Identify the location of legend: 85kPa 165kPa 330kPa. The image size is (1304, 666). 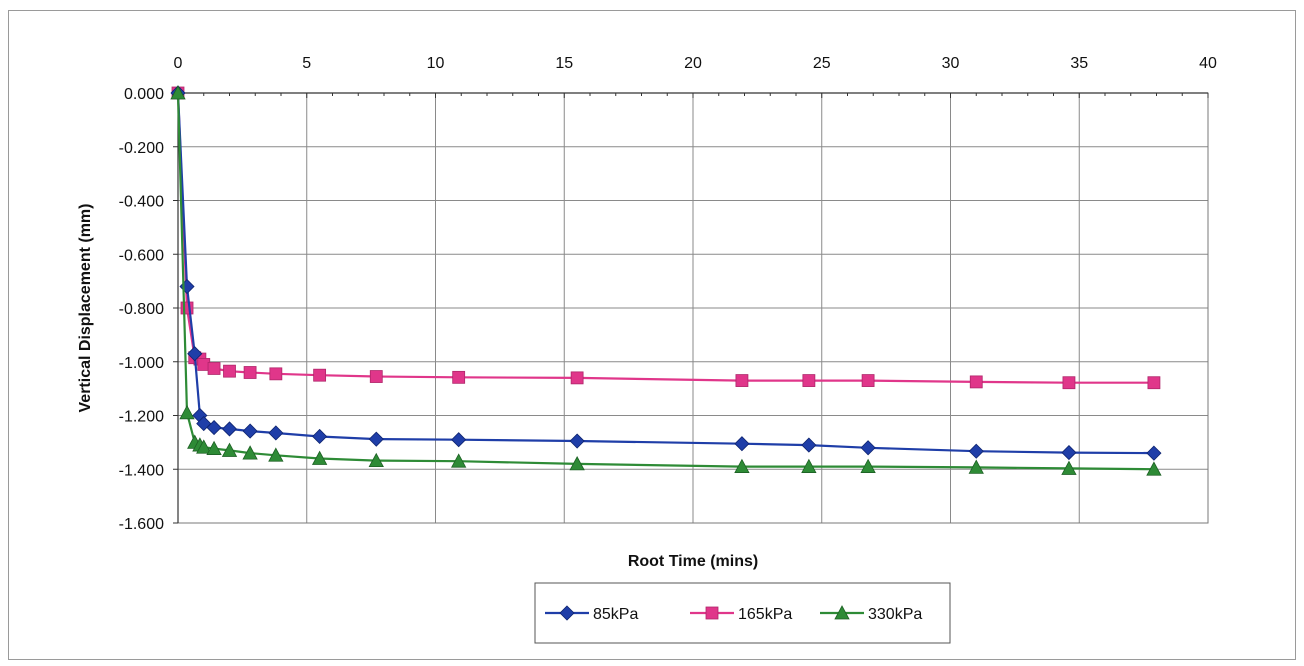
(742, 613).